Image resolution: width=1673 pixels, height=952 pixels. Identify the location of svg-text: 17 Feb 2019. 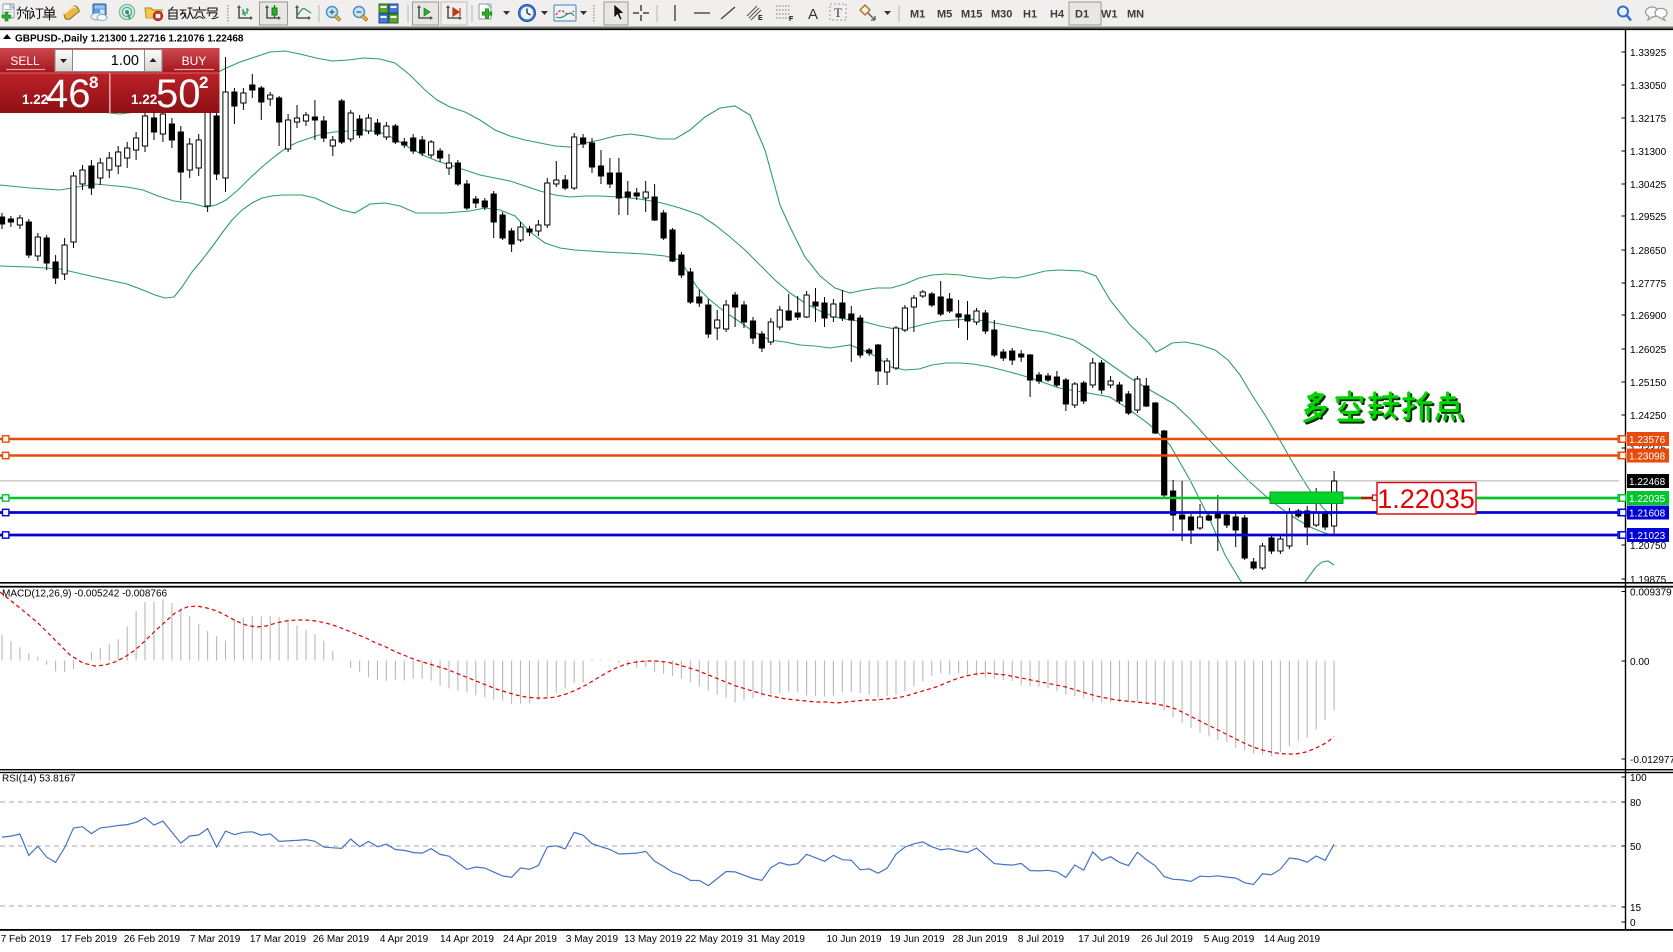
(89, 939).